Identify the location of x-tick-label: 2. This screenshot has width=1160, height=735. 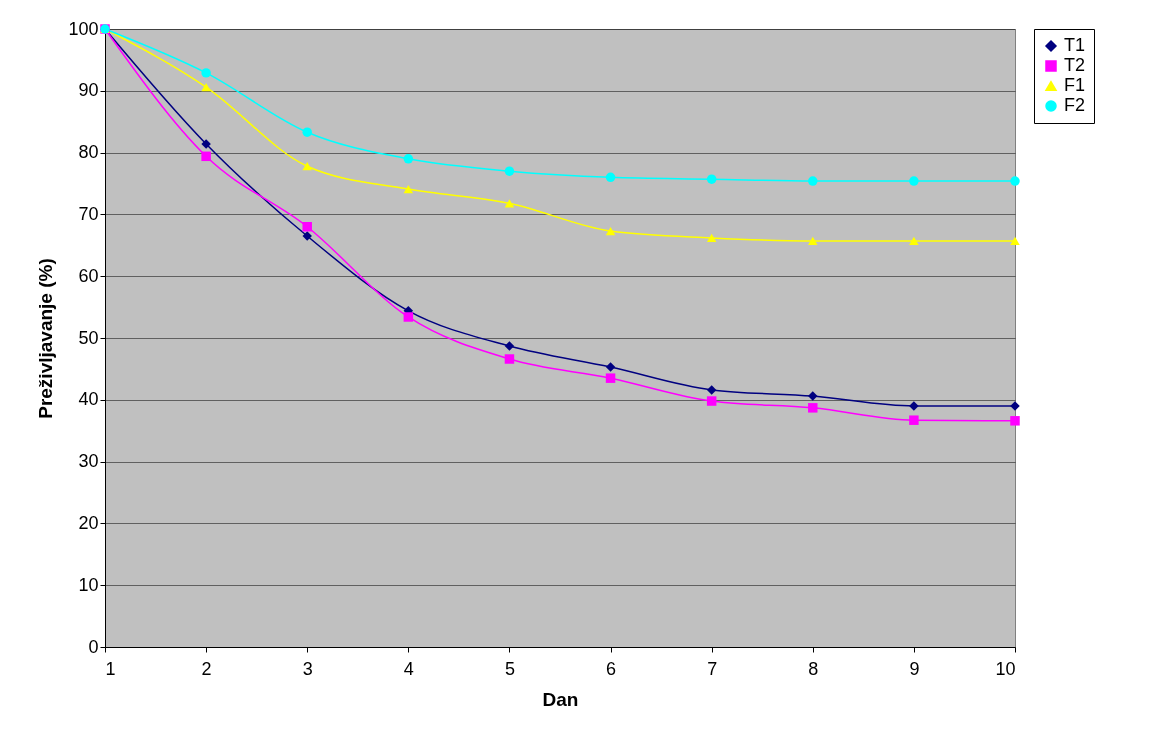
(206, 668).